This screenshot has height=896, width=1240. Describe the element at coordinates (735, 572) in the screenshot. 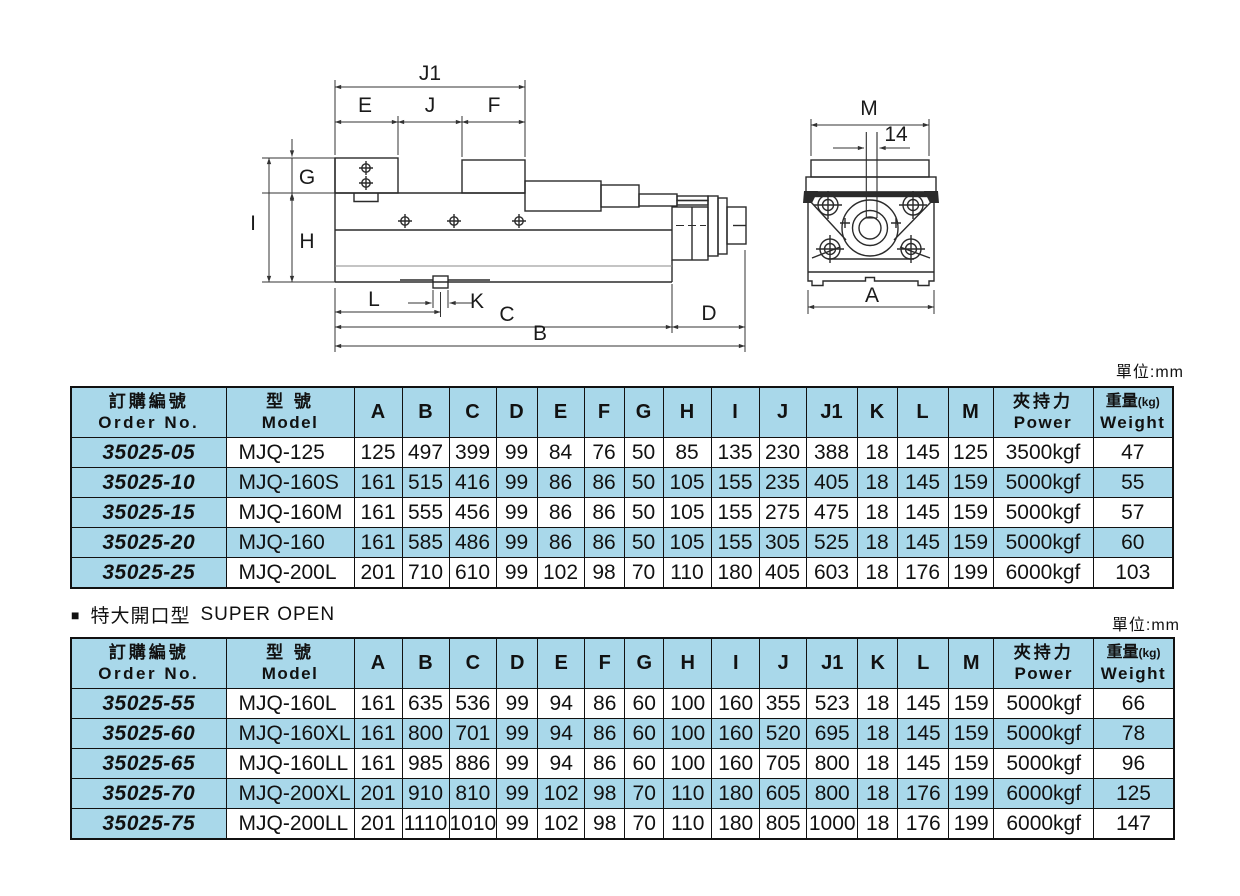

I see `cell-dim: 180` at that location.